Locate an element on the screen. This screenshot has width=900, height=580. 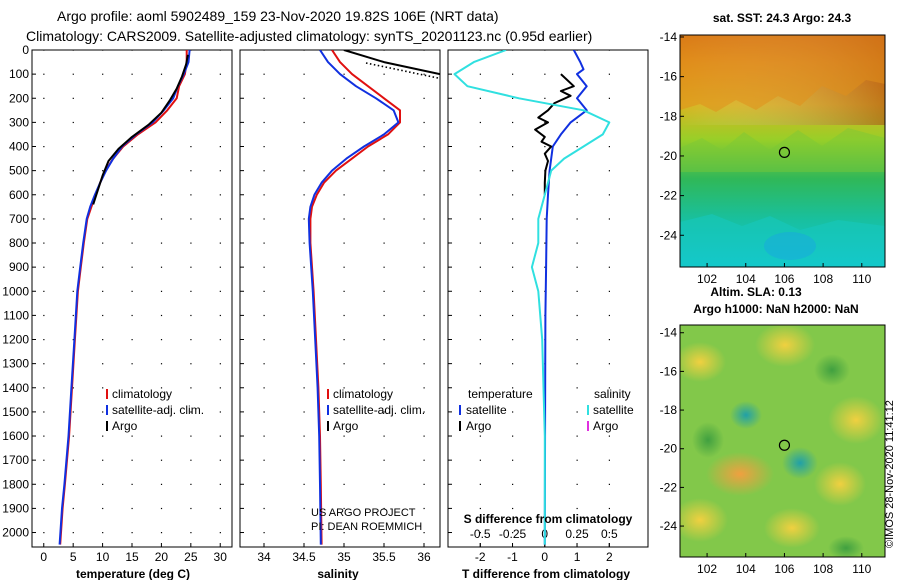
lon-tick-label: 102 is located at coordinates (707, 569).